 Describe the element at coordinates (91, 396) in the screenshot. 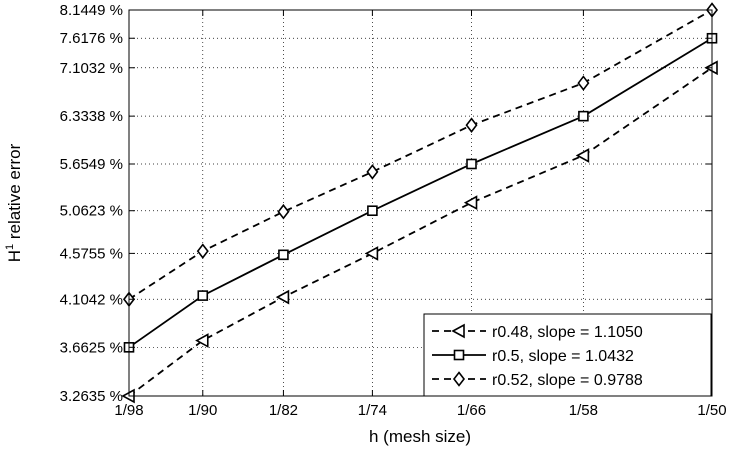

I see `y-tick-label: 3.2635 %` at that location.